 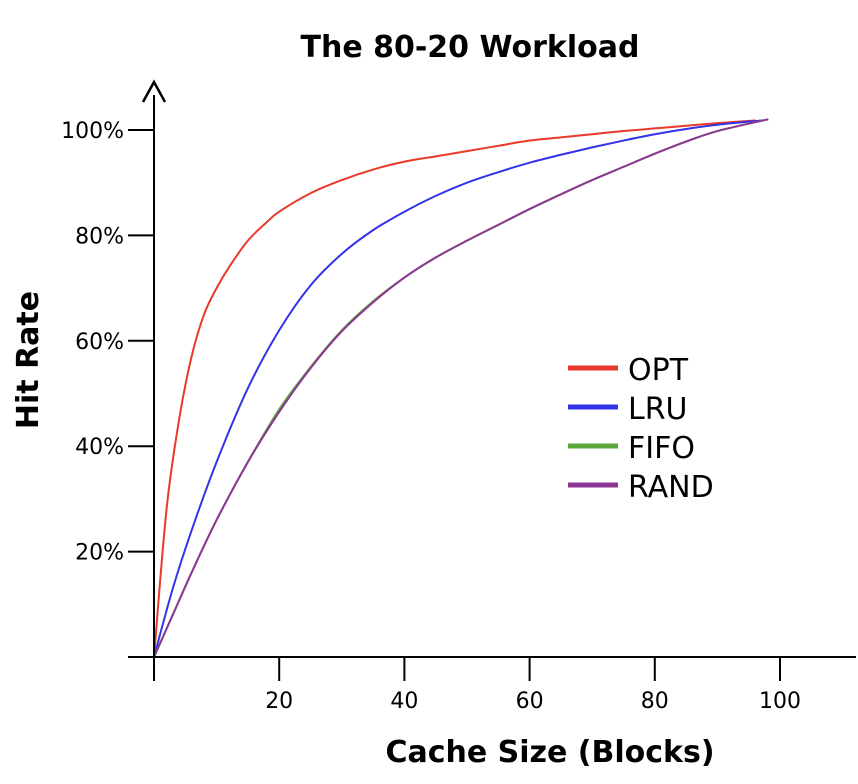 What do you see at coordinates (658, 370) in the screenshot?
I see `legend-label-opt: OPT` at bounding box center [658, 370].